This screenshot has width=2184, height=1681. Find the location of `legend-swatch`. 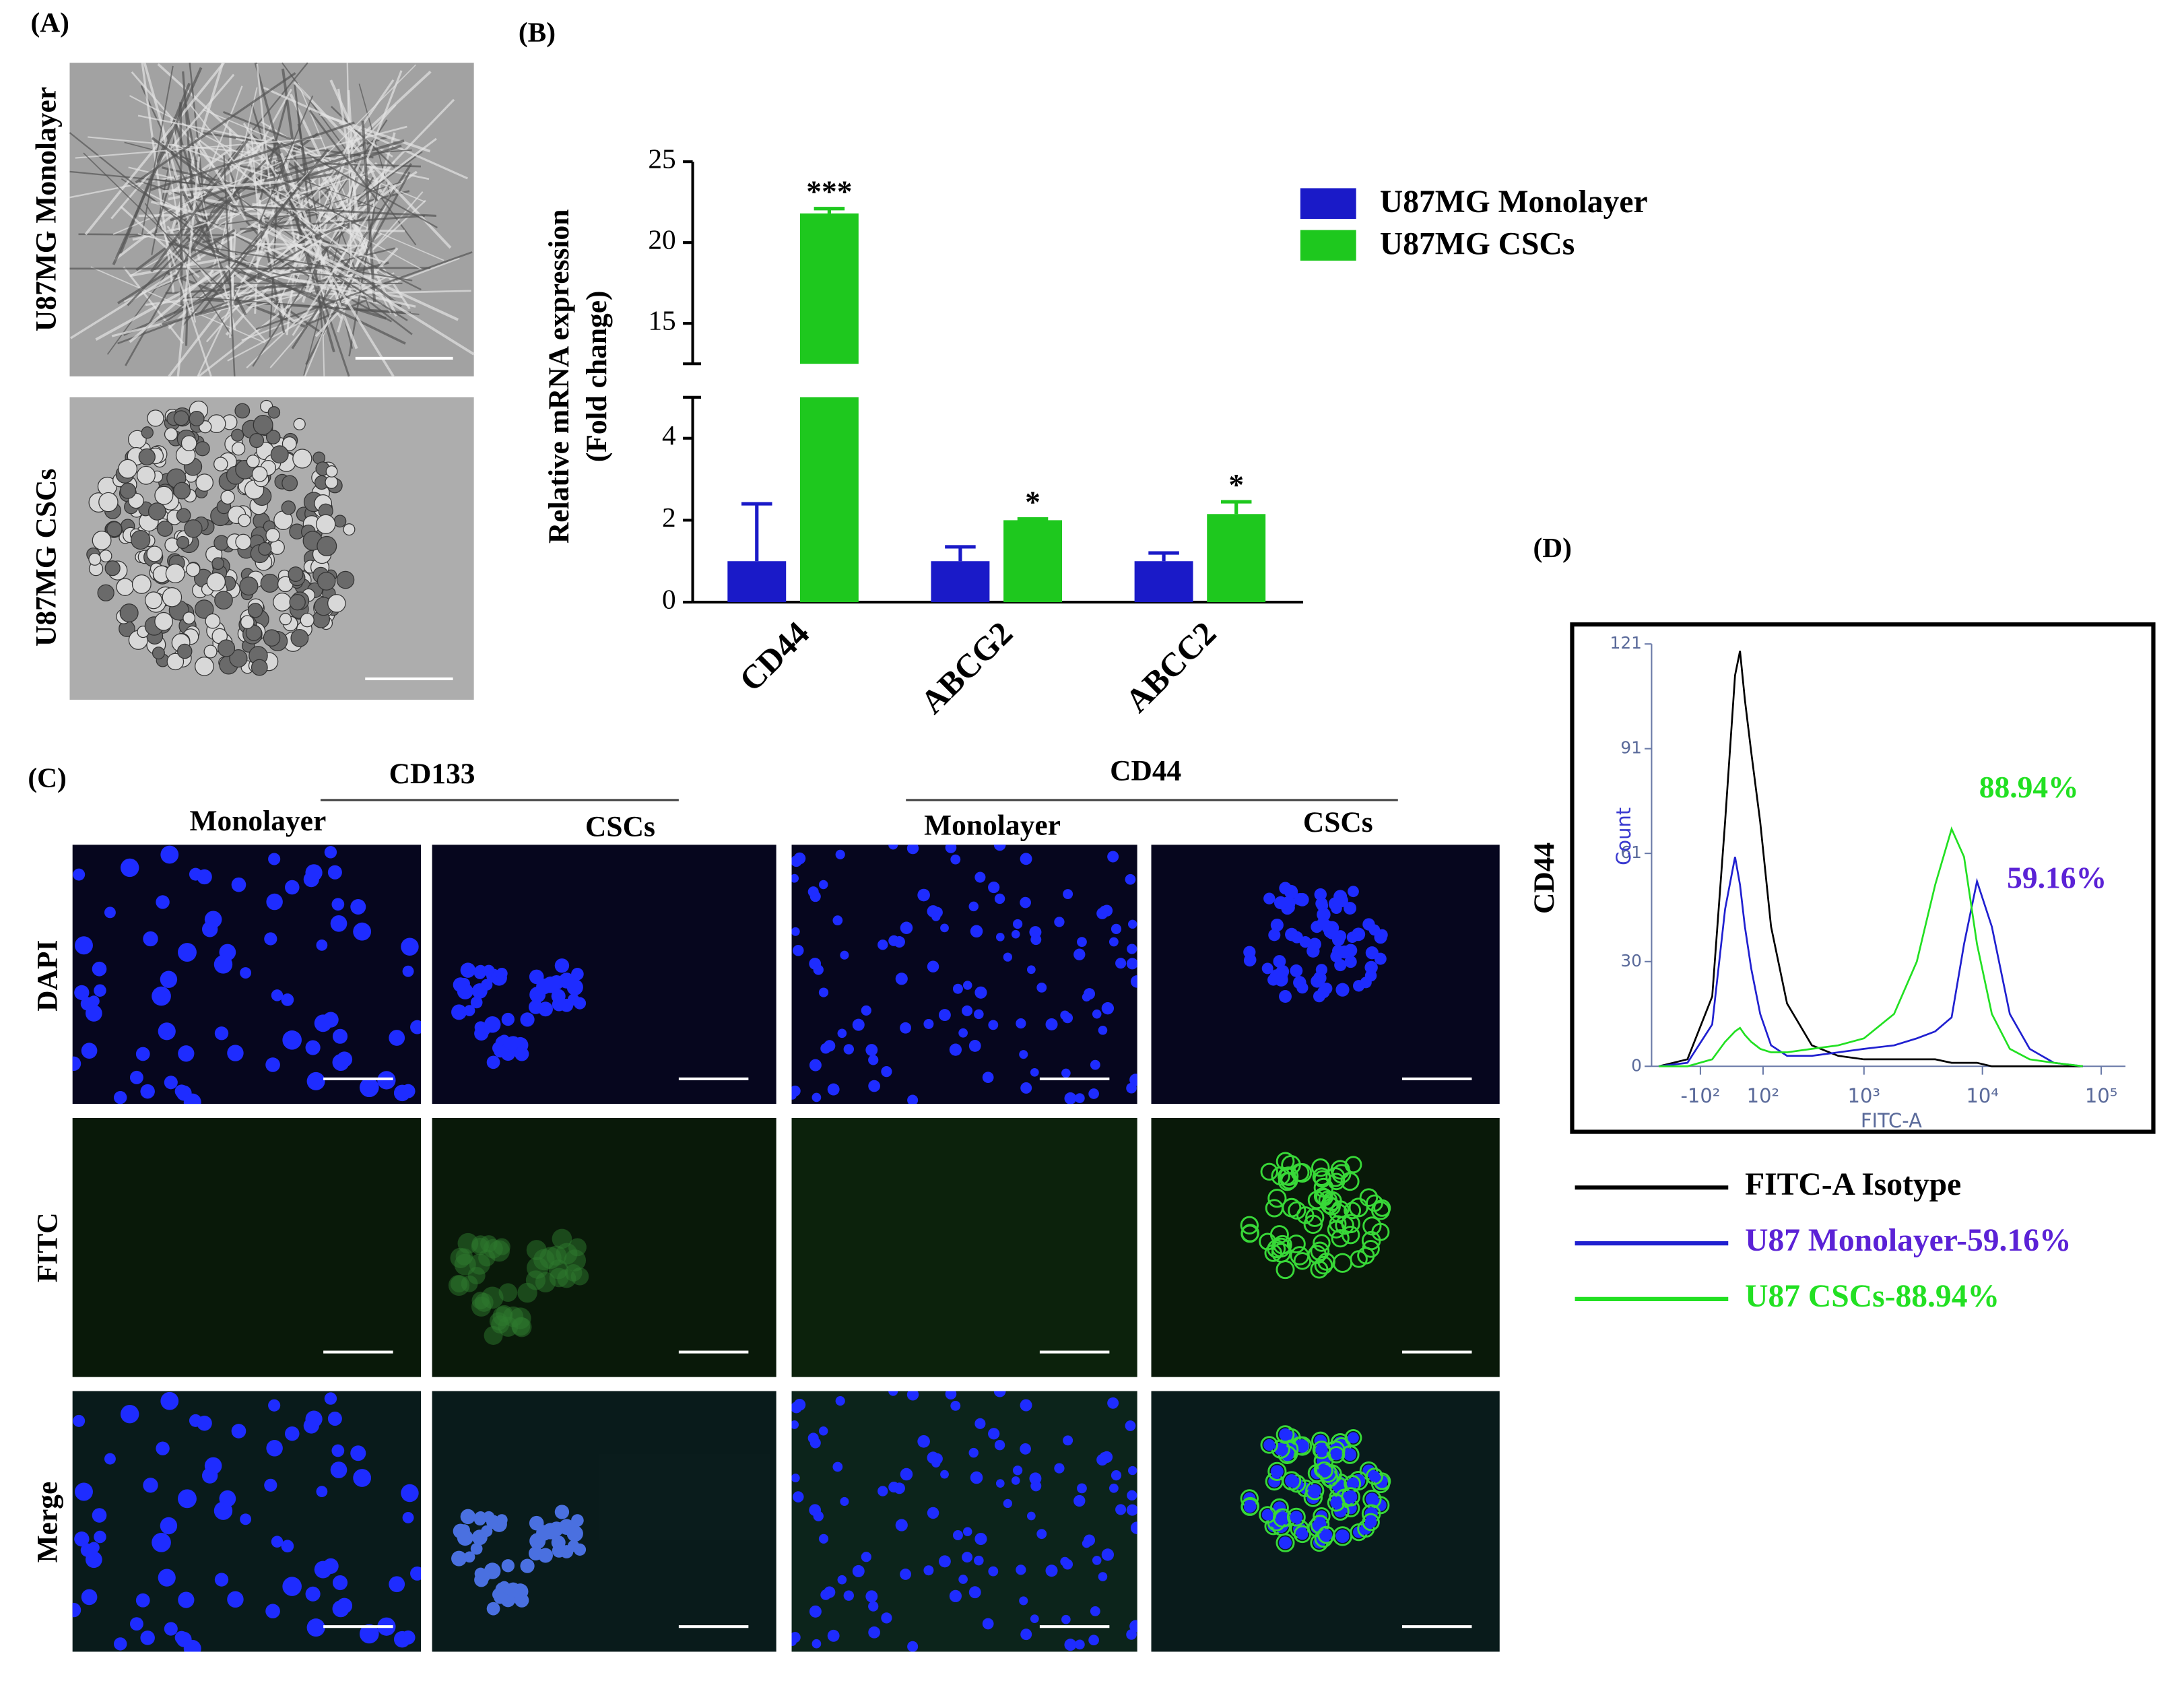

legend-swatch is located at coordinates (1328, 203).